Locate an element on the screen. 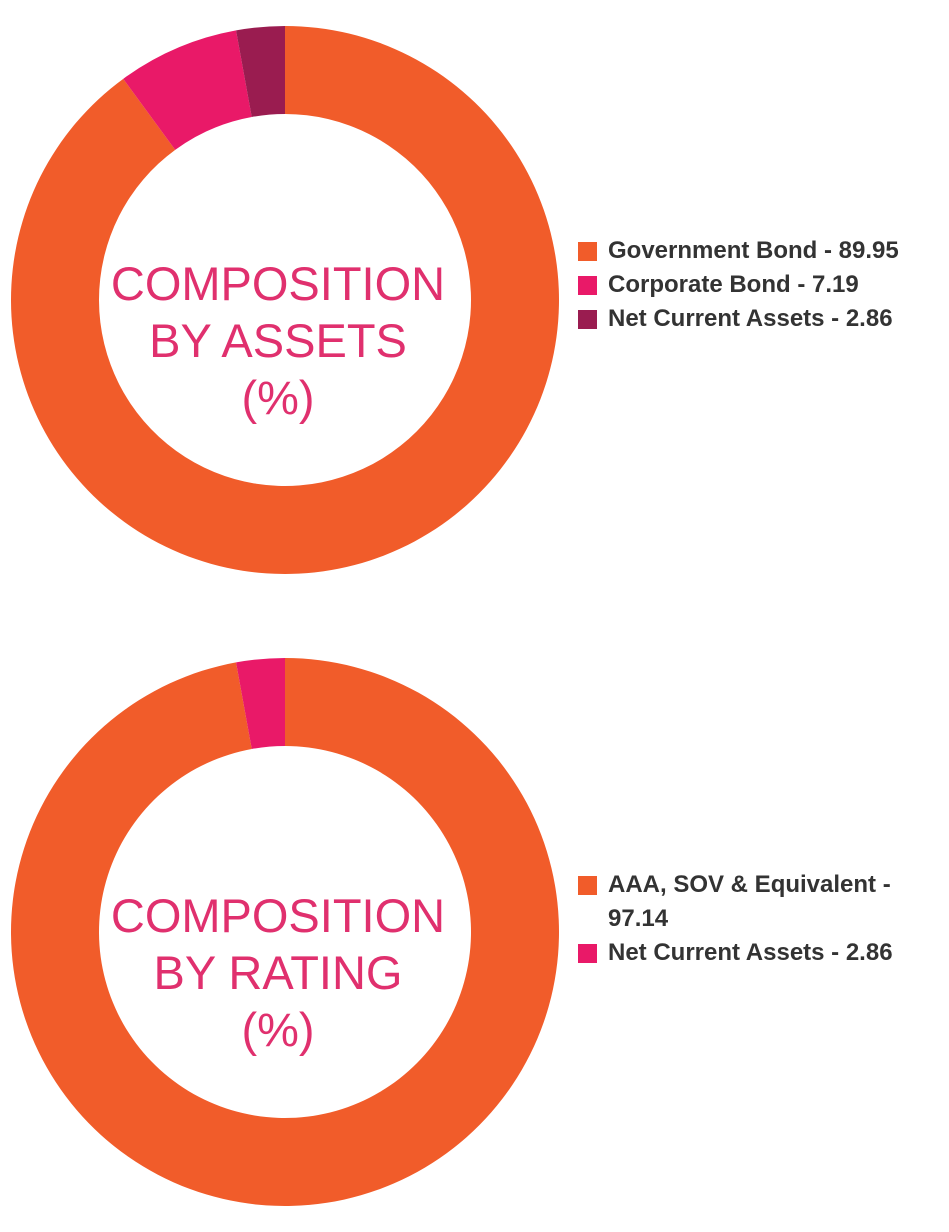  legend-swatch-government-bond is located at coordinates (587, 251).